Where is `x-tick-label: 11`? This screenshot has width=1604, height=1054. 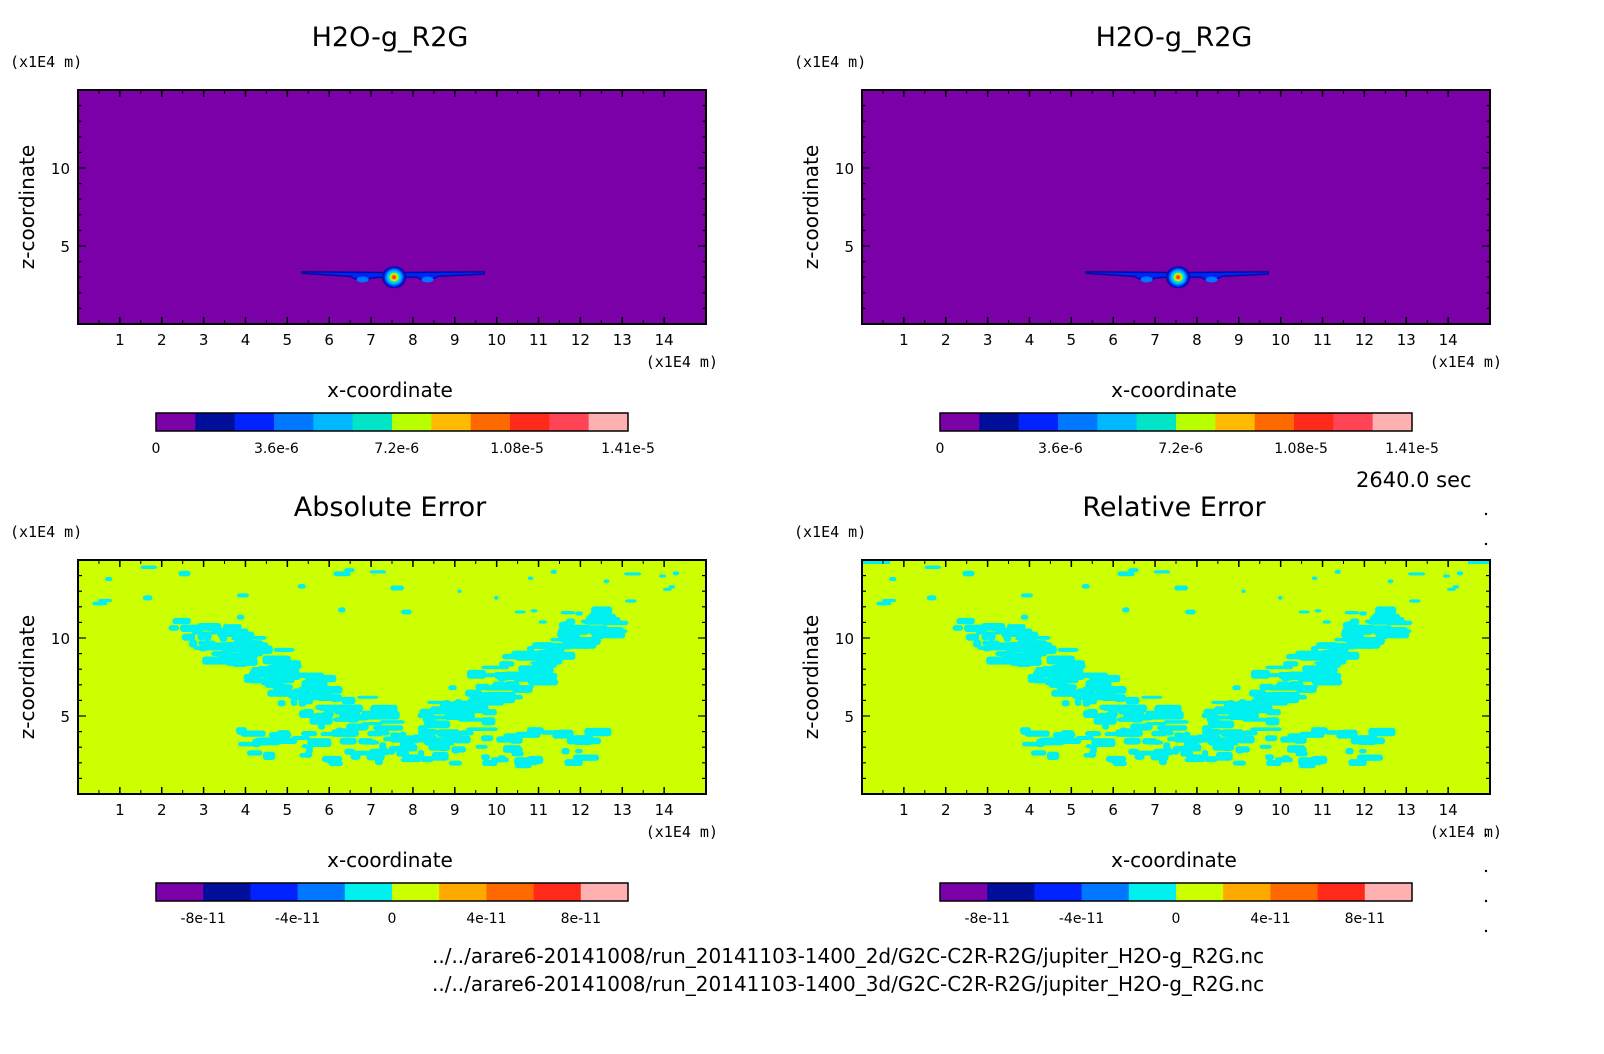 x-tick-label: 11 is located at coordinates (538, 340).